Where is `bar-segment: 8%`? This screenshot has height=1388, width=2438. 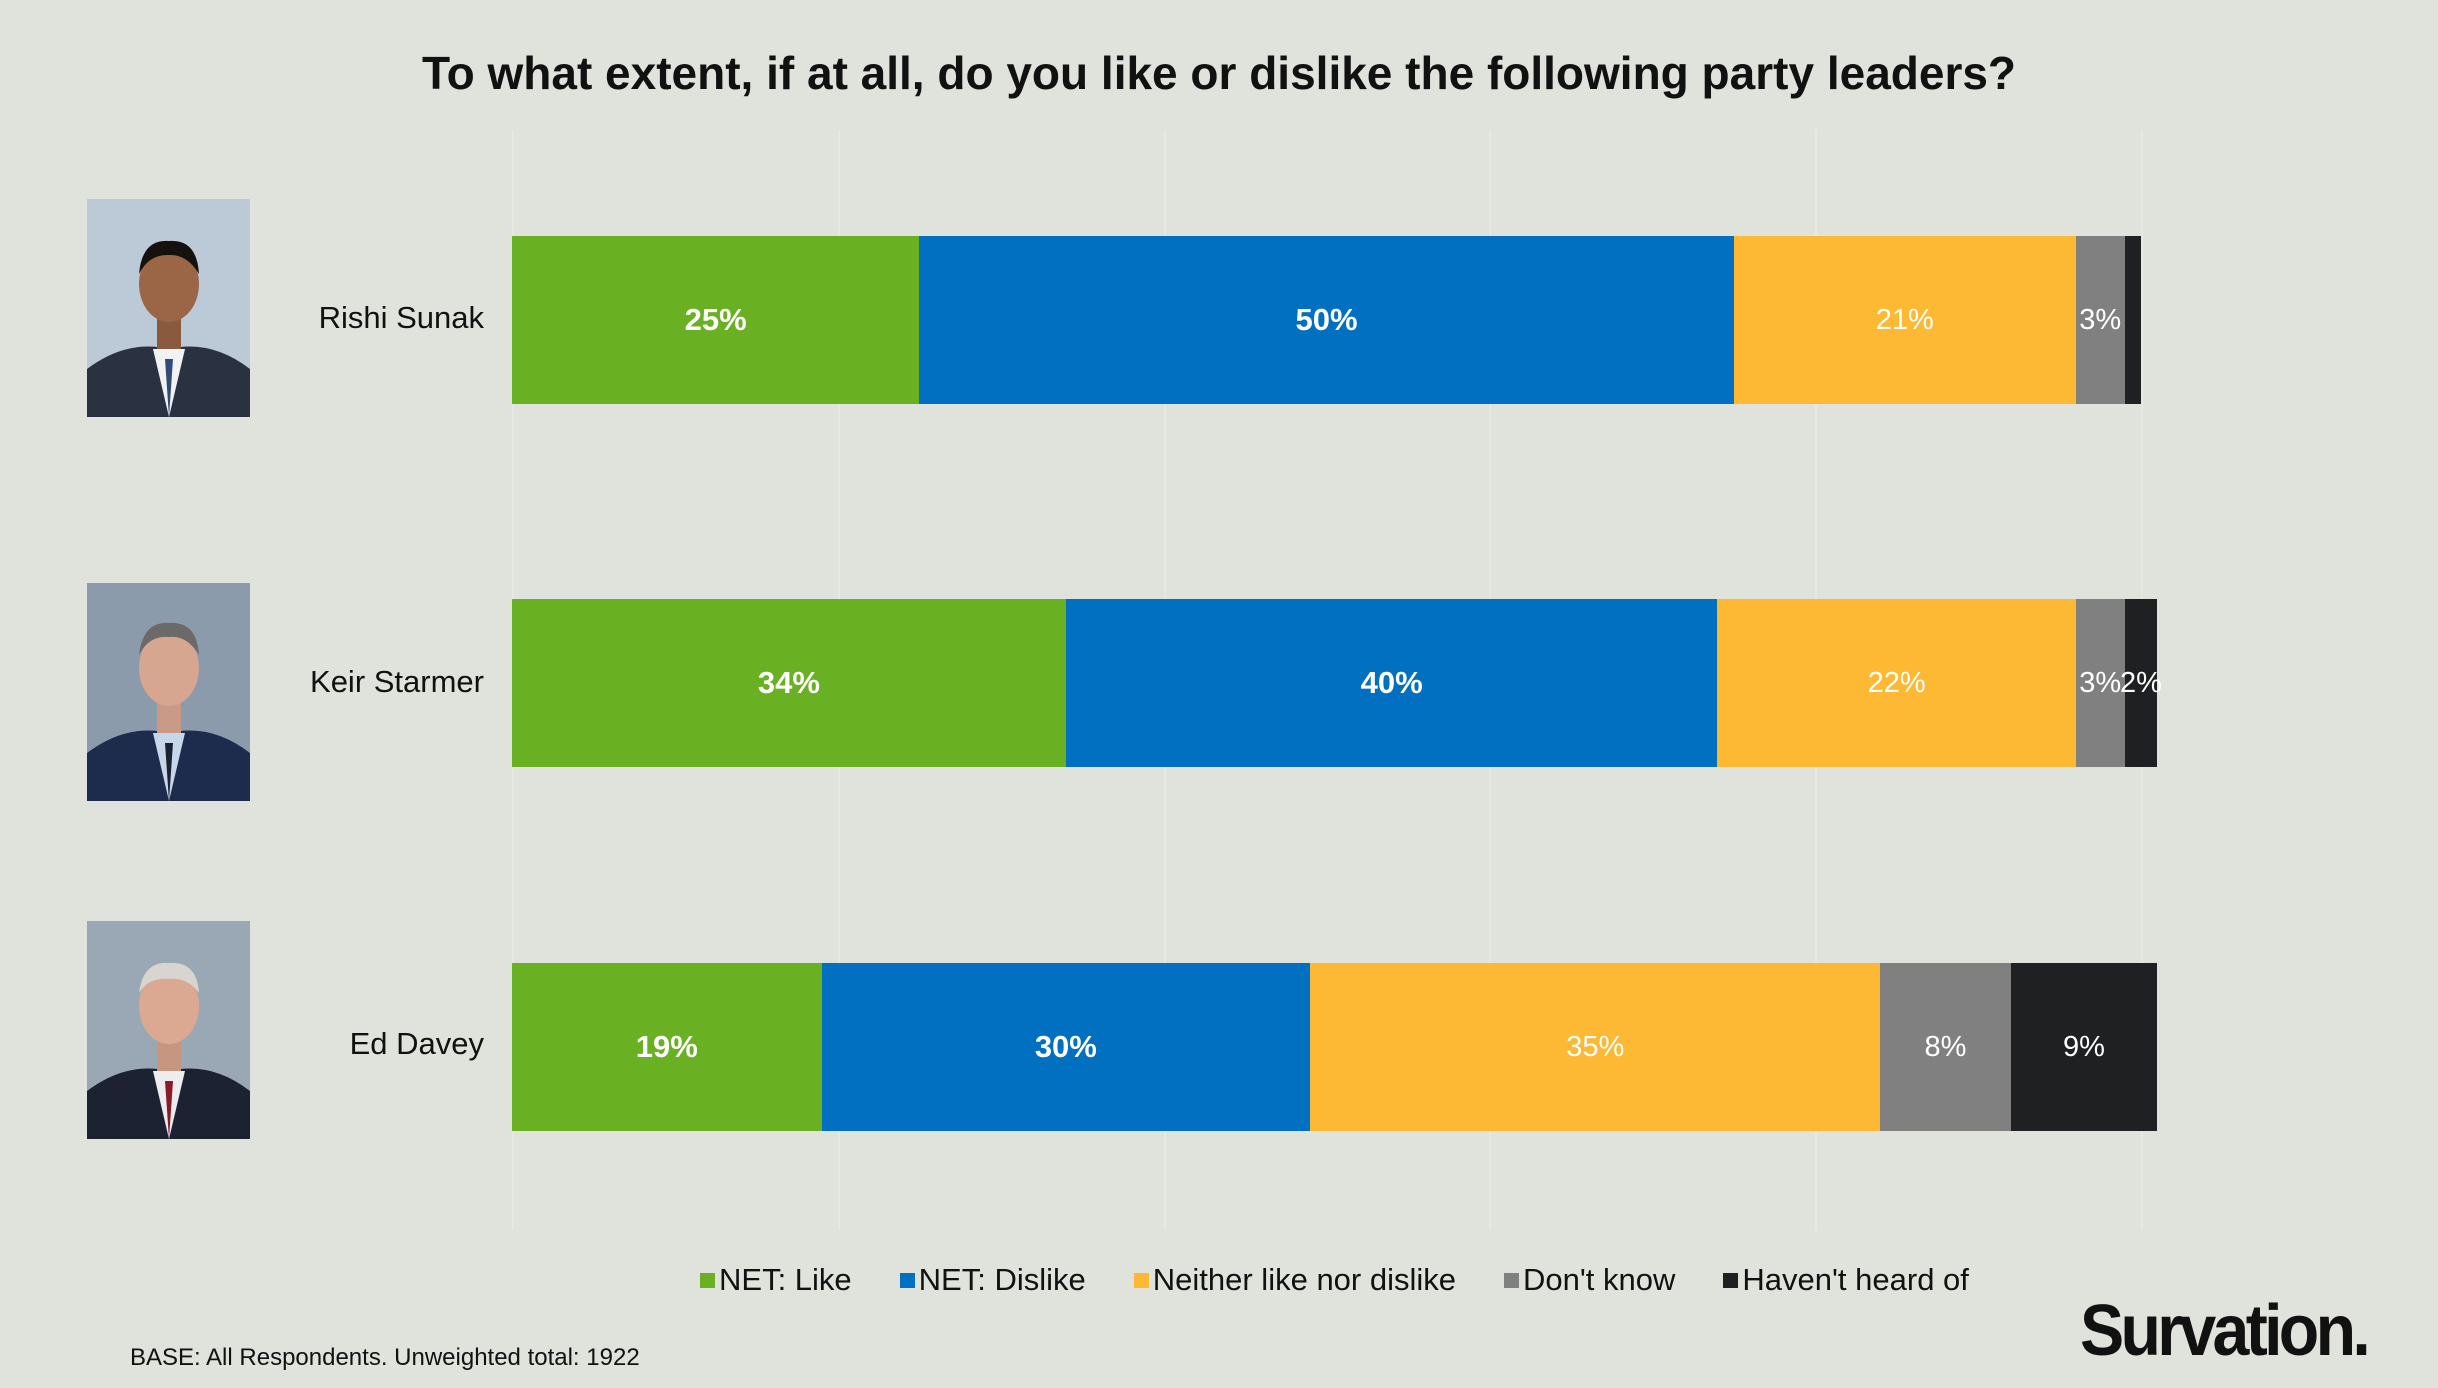 bar-segment: 8% is located at coordinates (1945, 1047).